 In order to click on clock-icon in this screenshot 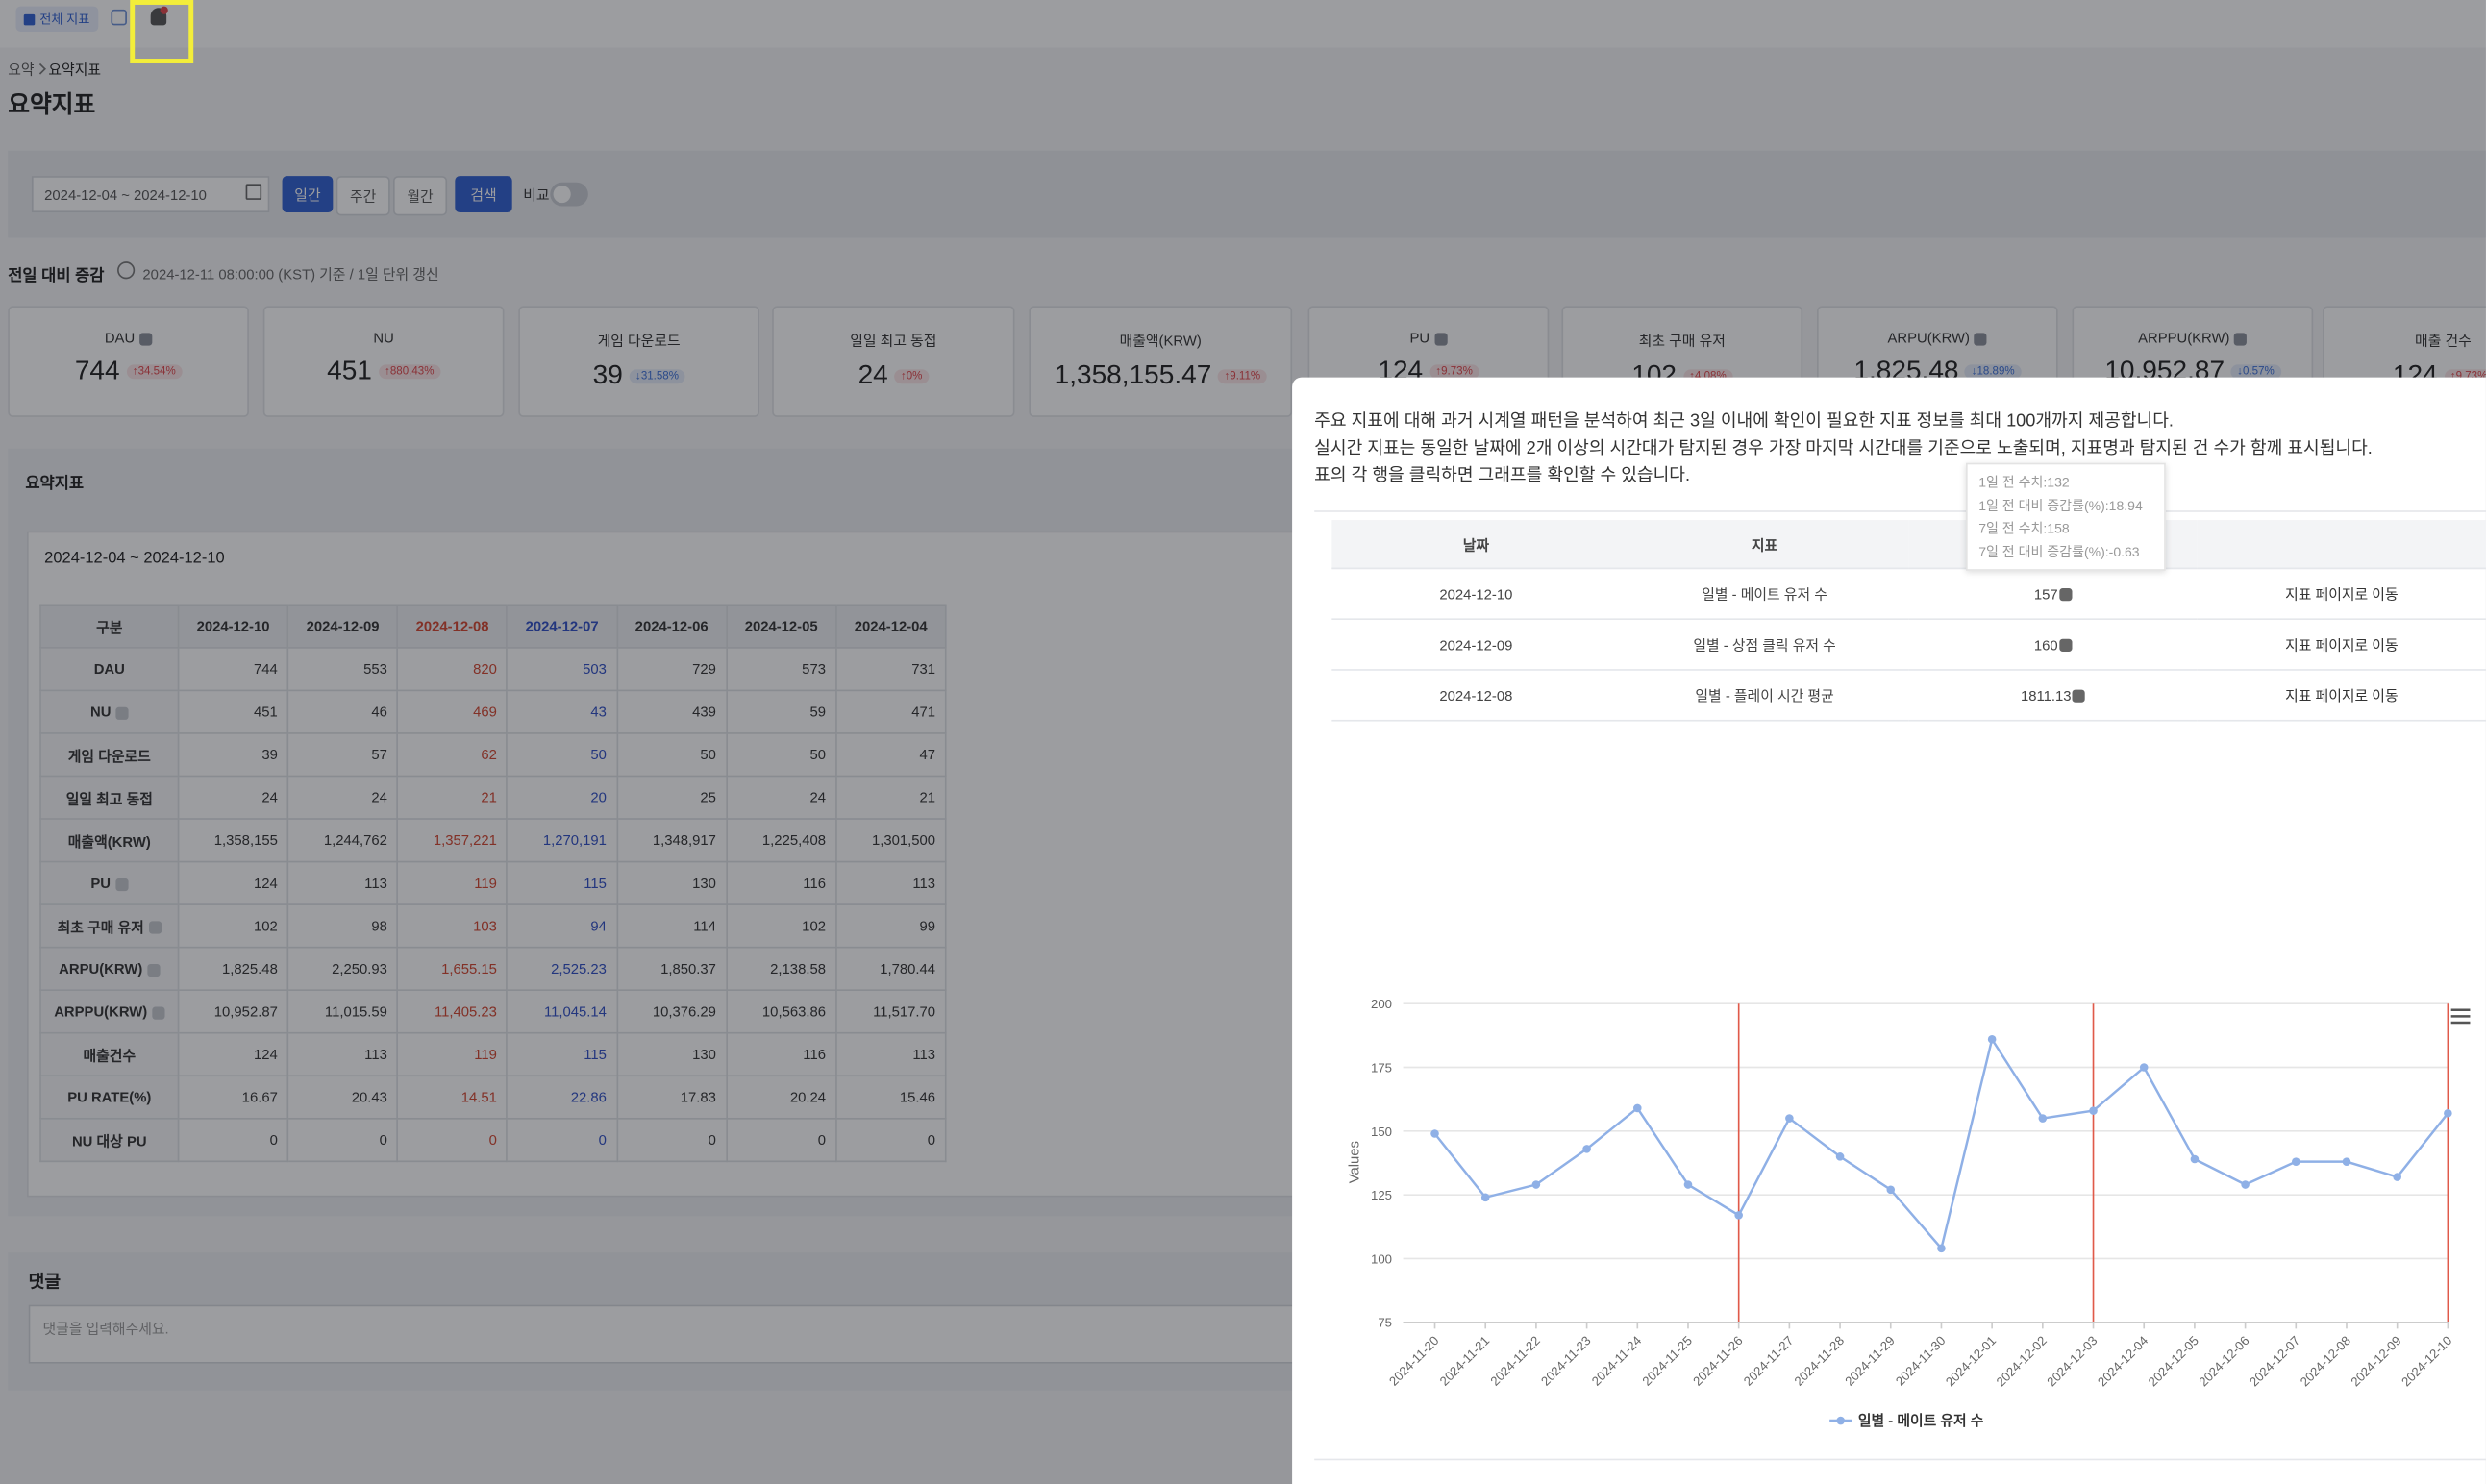, I will do `click(127, 270)`.